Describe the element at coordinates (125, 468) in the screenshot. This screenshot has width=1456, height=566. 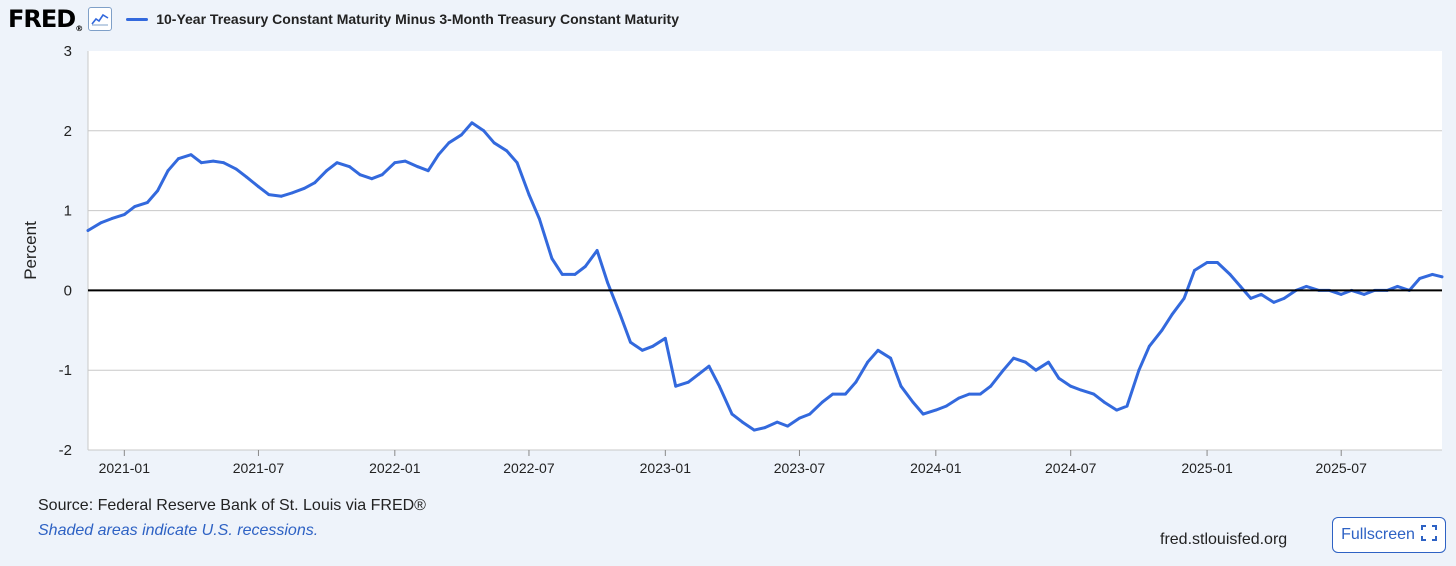
I see `x-tick-label: 2021-01` at that location.